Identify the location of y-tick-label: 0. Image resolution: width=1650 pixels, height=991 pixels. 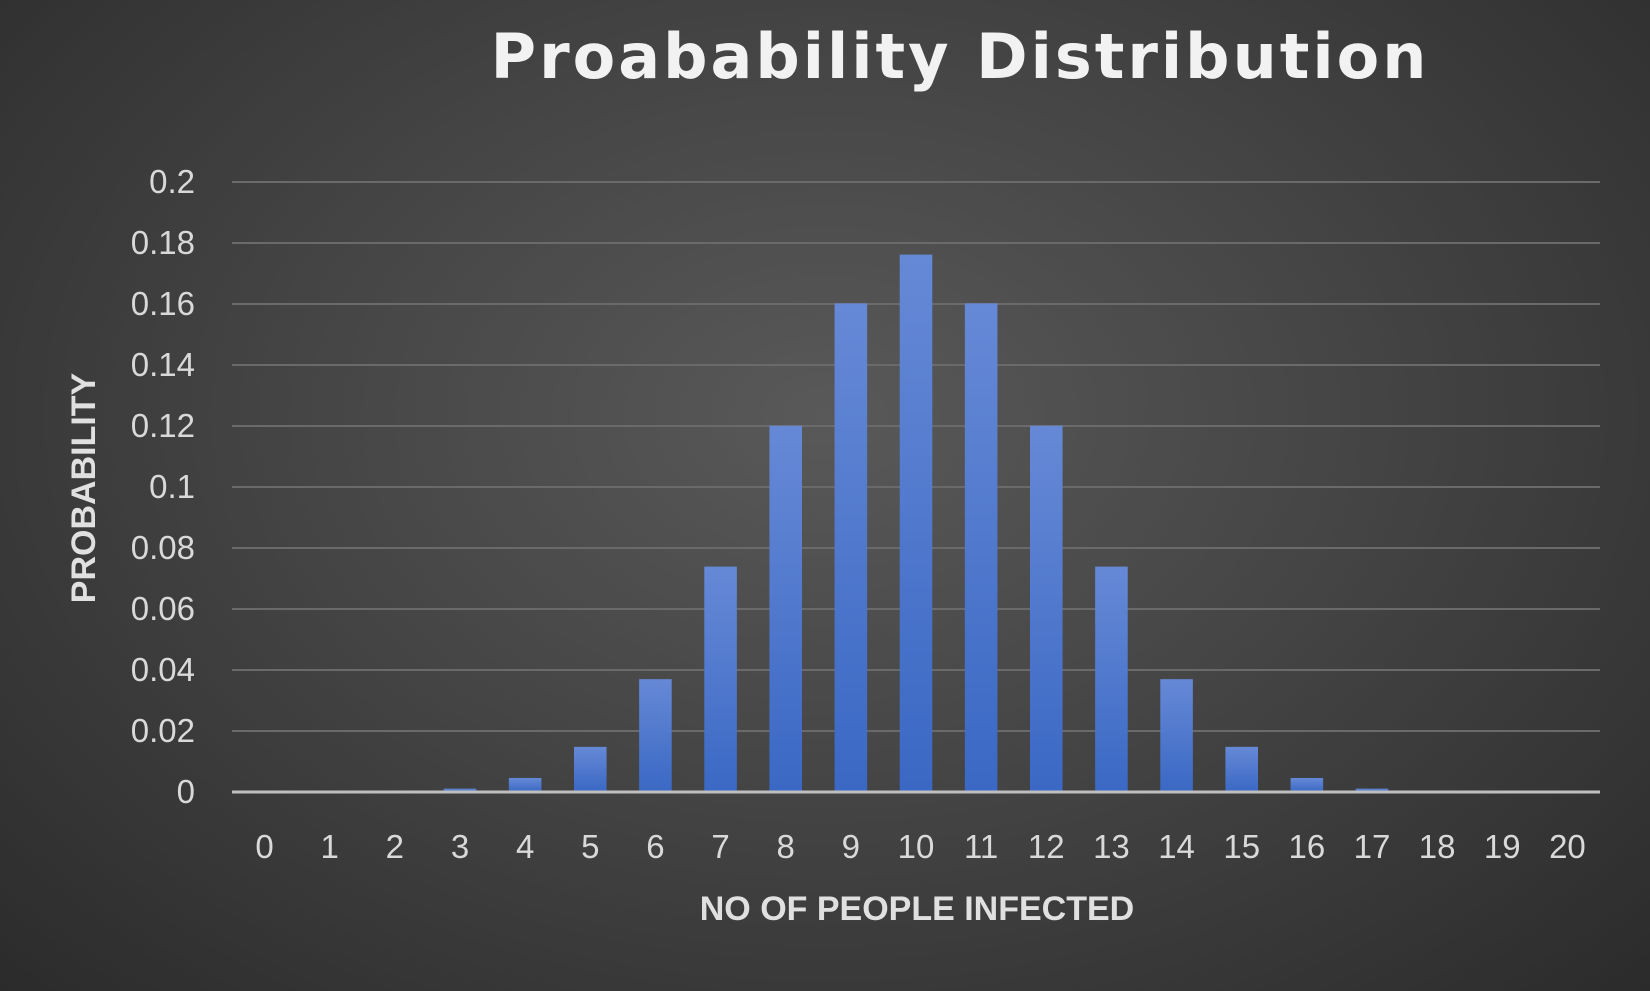
(186, 791).